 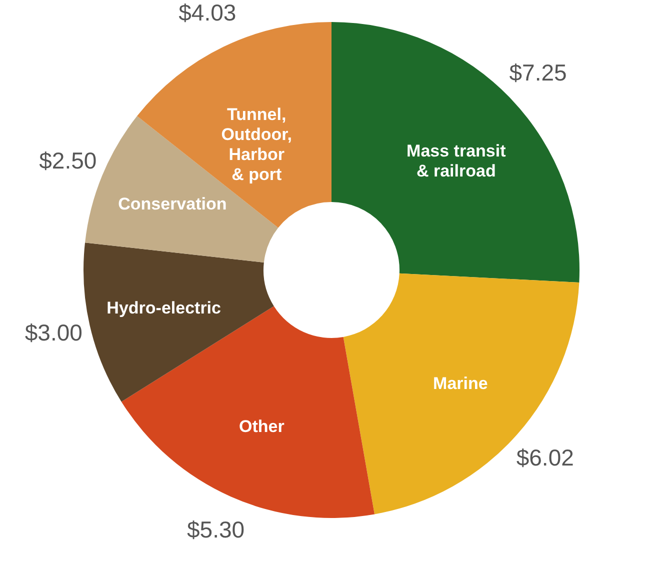 What do you see at coordinates (538, 73) in the screenshot?
I see `data-label: $7.25` at bounding box center [538, 73].